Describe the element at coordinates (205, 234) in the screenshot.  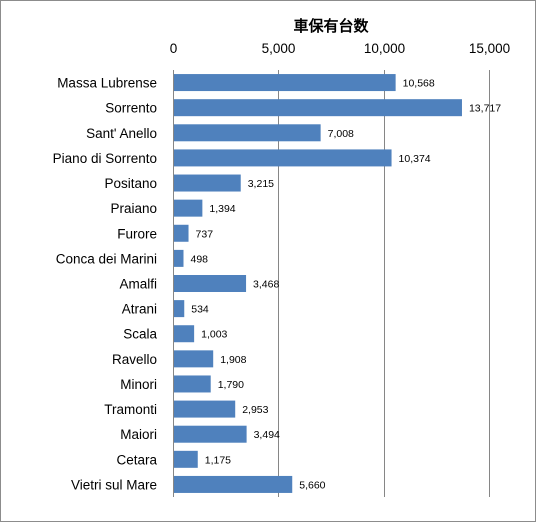
I see `data-label: 737` at that location.